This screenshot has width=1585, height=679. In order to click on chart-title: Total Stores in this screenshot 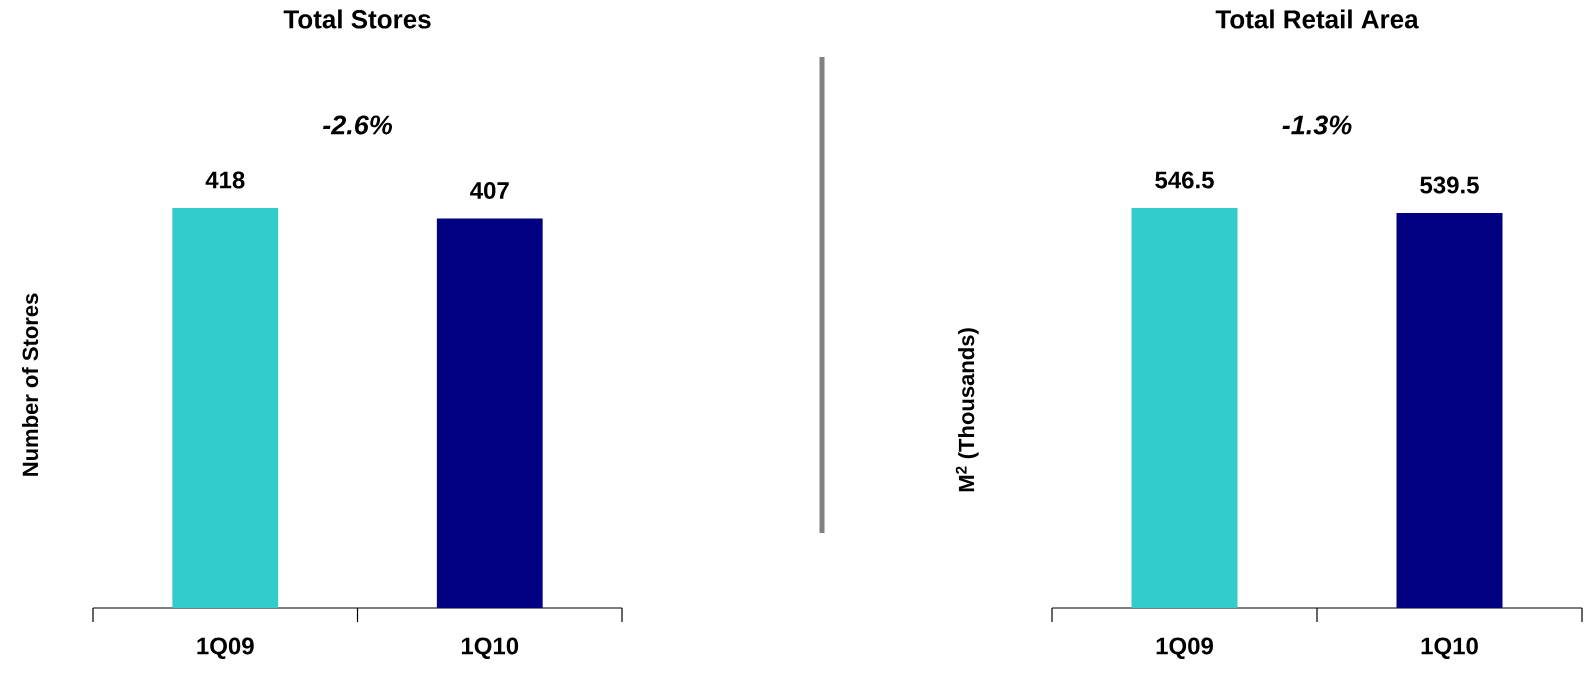, I will do `click(357, 19)`.